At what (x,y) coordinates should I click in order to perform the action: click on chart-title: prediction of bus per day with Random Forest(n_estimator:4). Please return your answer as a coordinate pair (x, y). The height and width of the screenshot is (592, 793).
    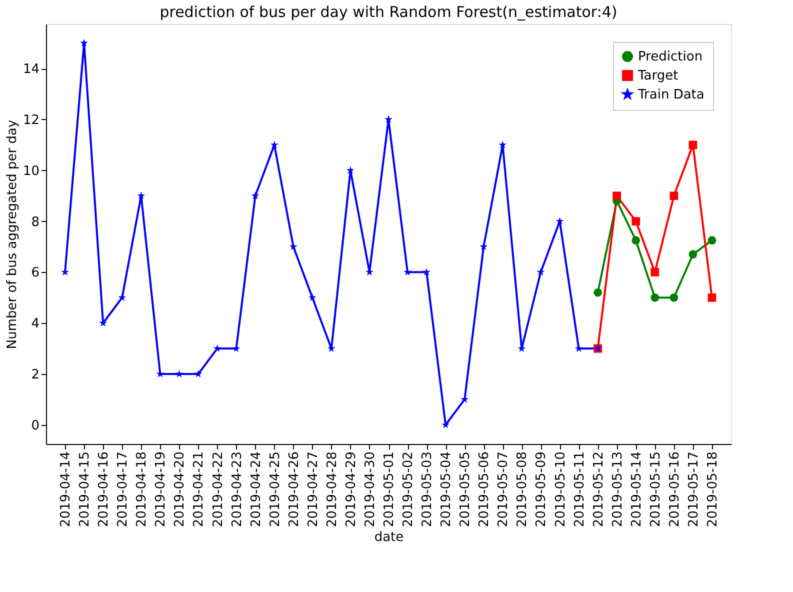
    Looking at the image, I should click on (389, 12).